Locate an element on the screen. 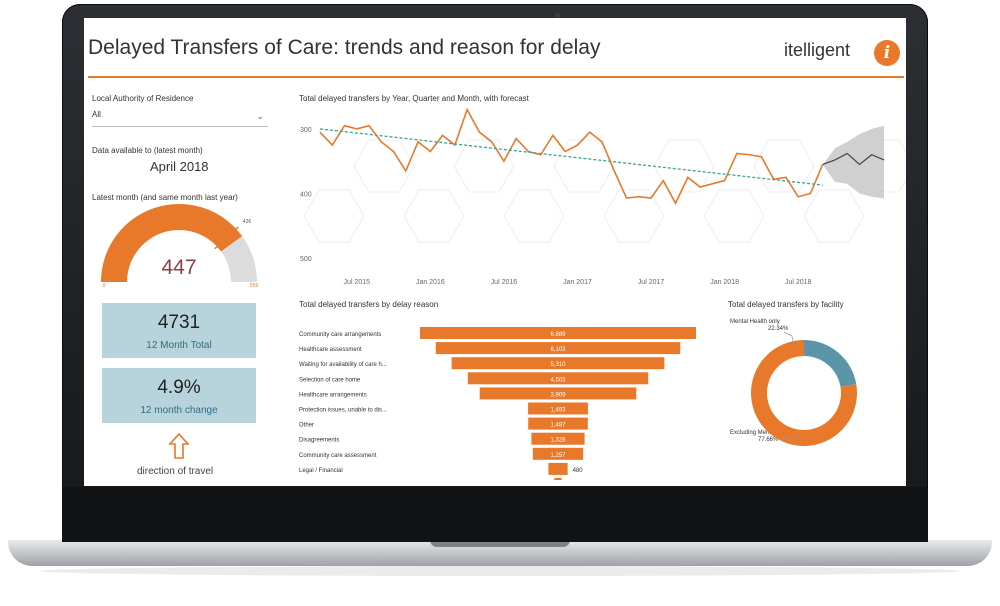  funnel-category-label: Disagreements is located at coordinates (319, 441).